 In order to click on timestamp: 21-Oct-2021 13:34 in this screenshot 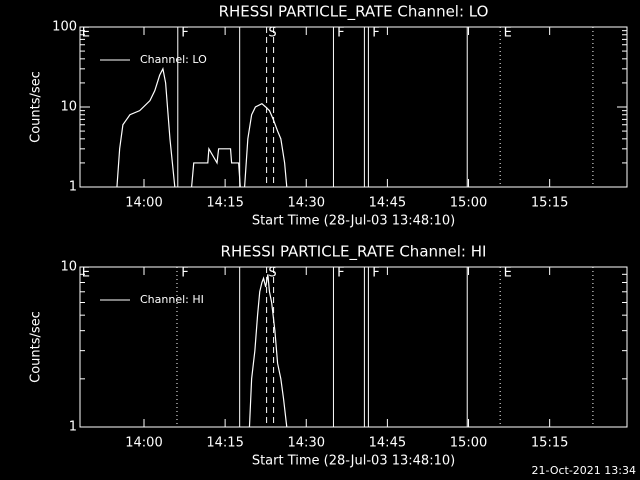, I will do `click(584, 470)`.